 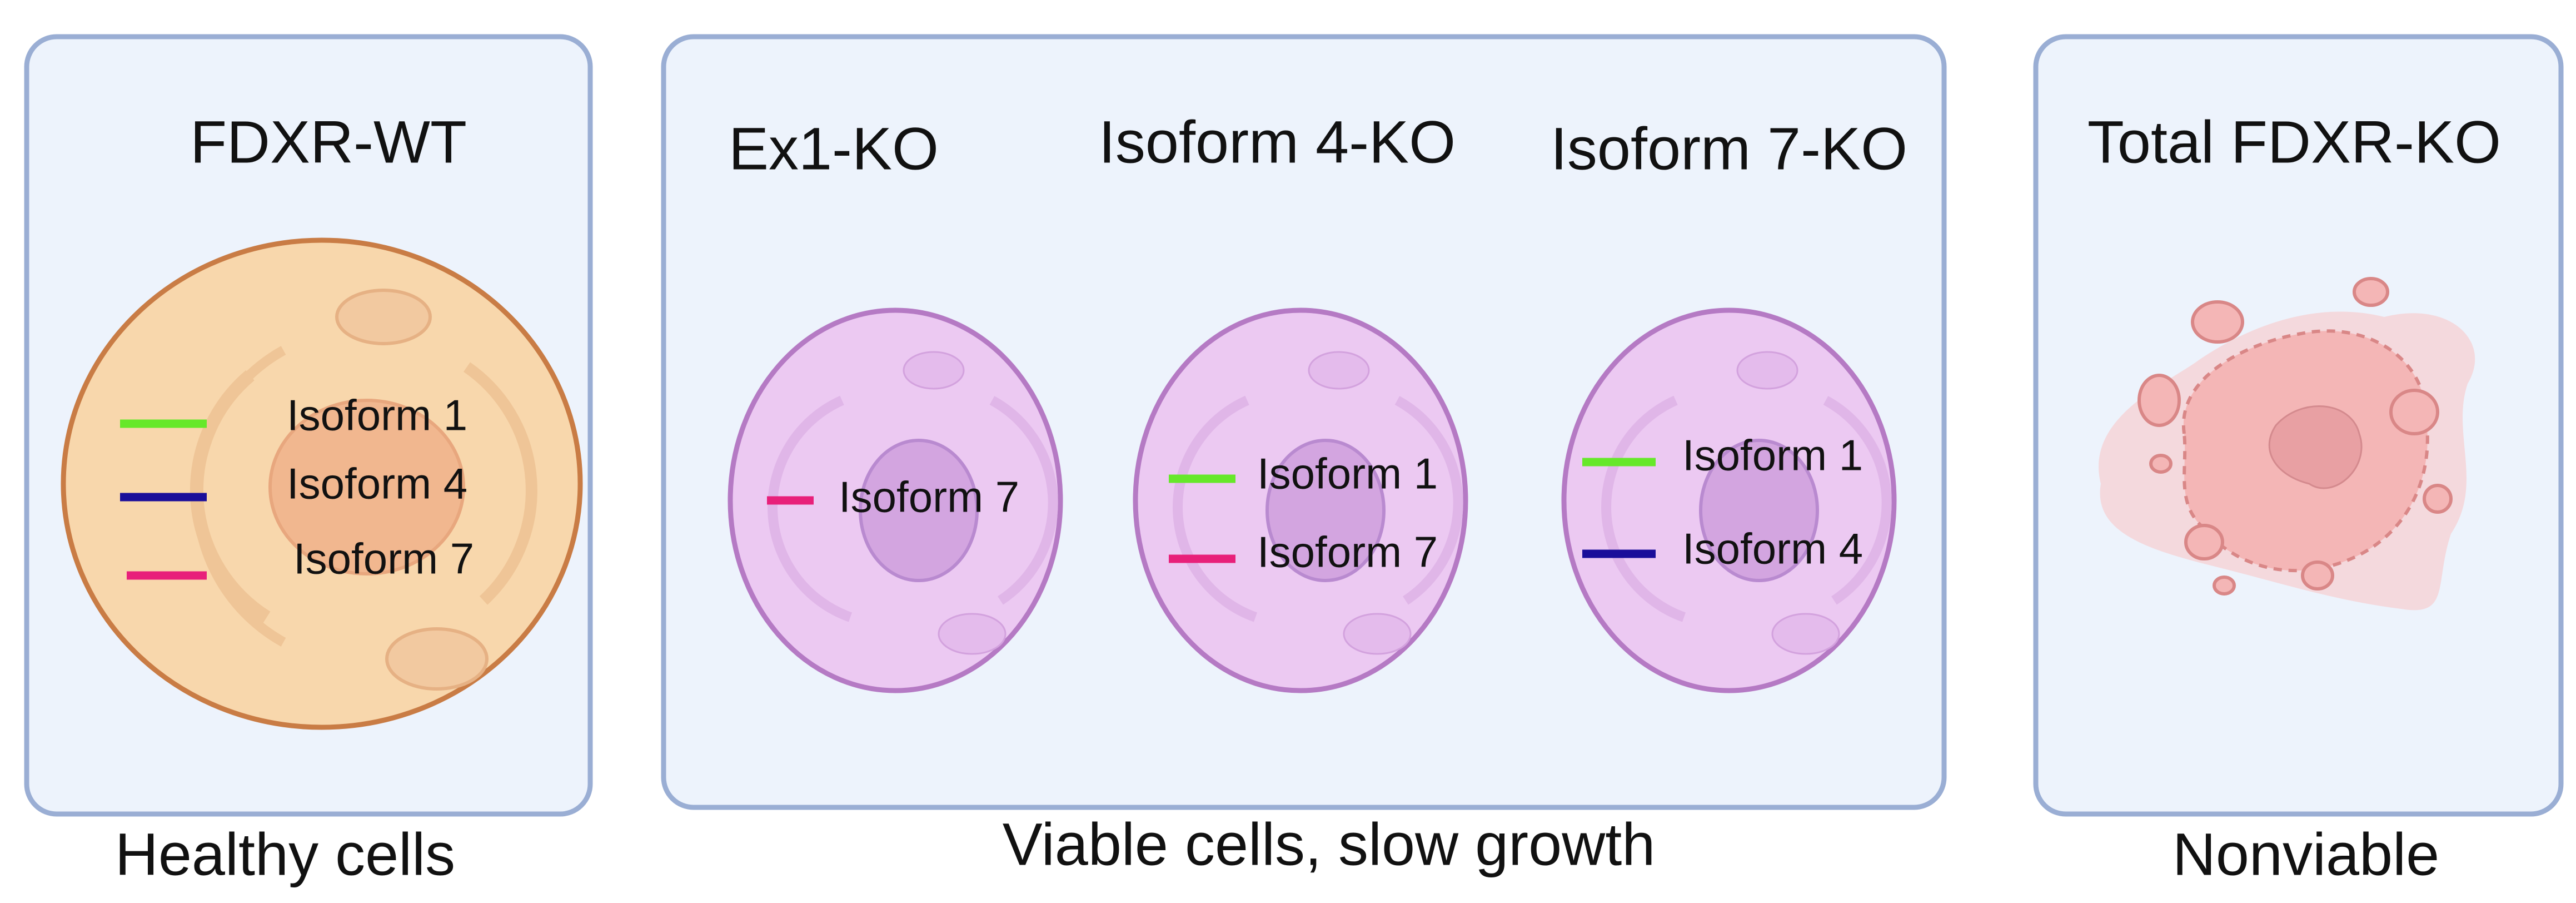 What do you see at coordinates (1329, 844) in the screenshot?
I see `panel-caption: Viable cells, slow growth` at bounding box center [1329, 844].